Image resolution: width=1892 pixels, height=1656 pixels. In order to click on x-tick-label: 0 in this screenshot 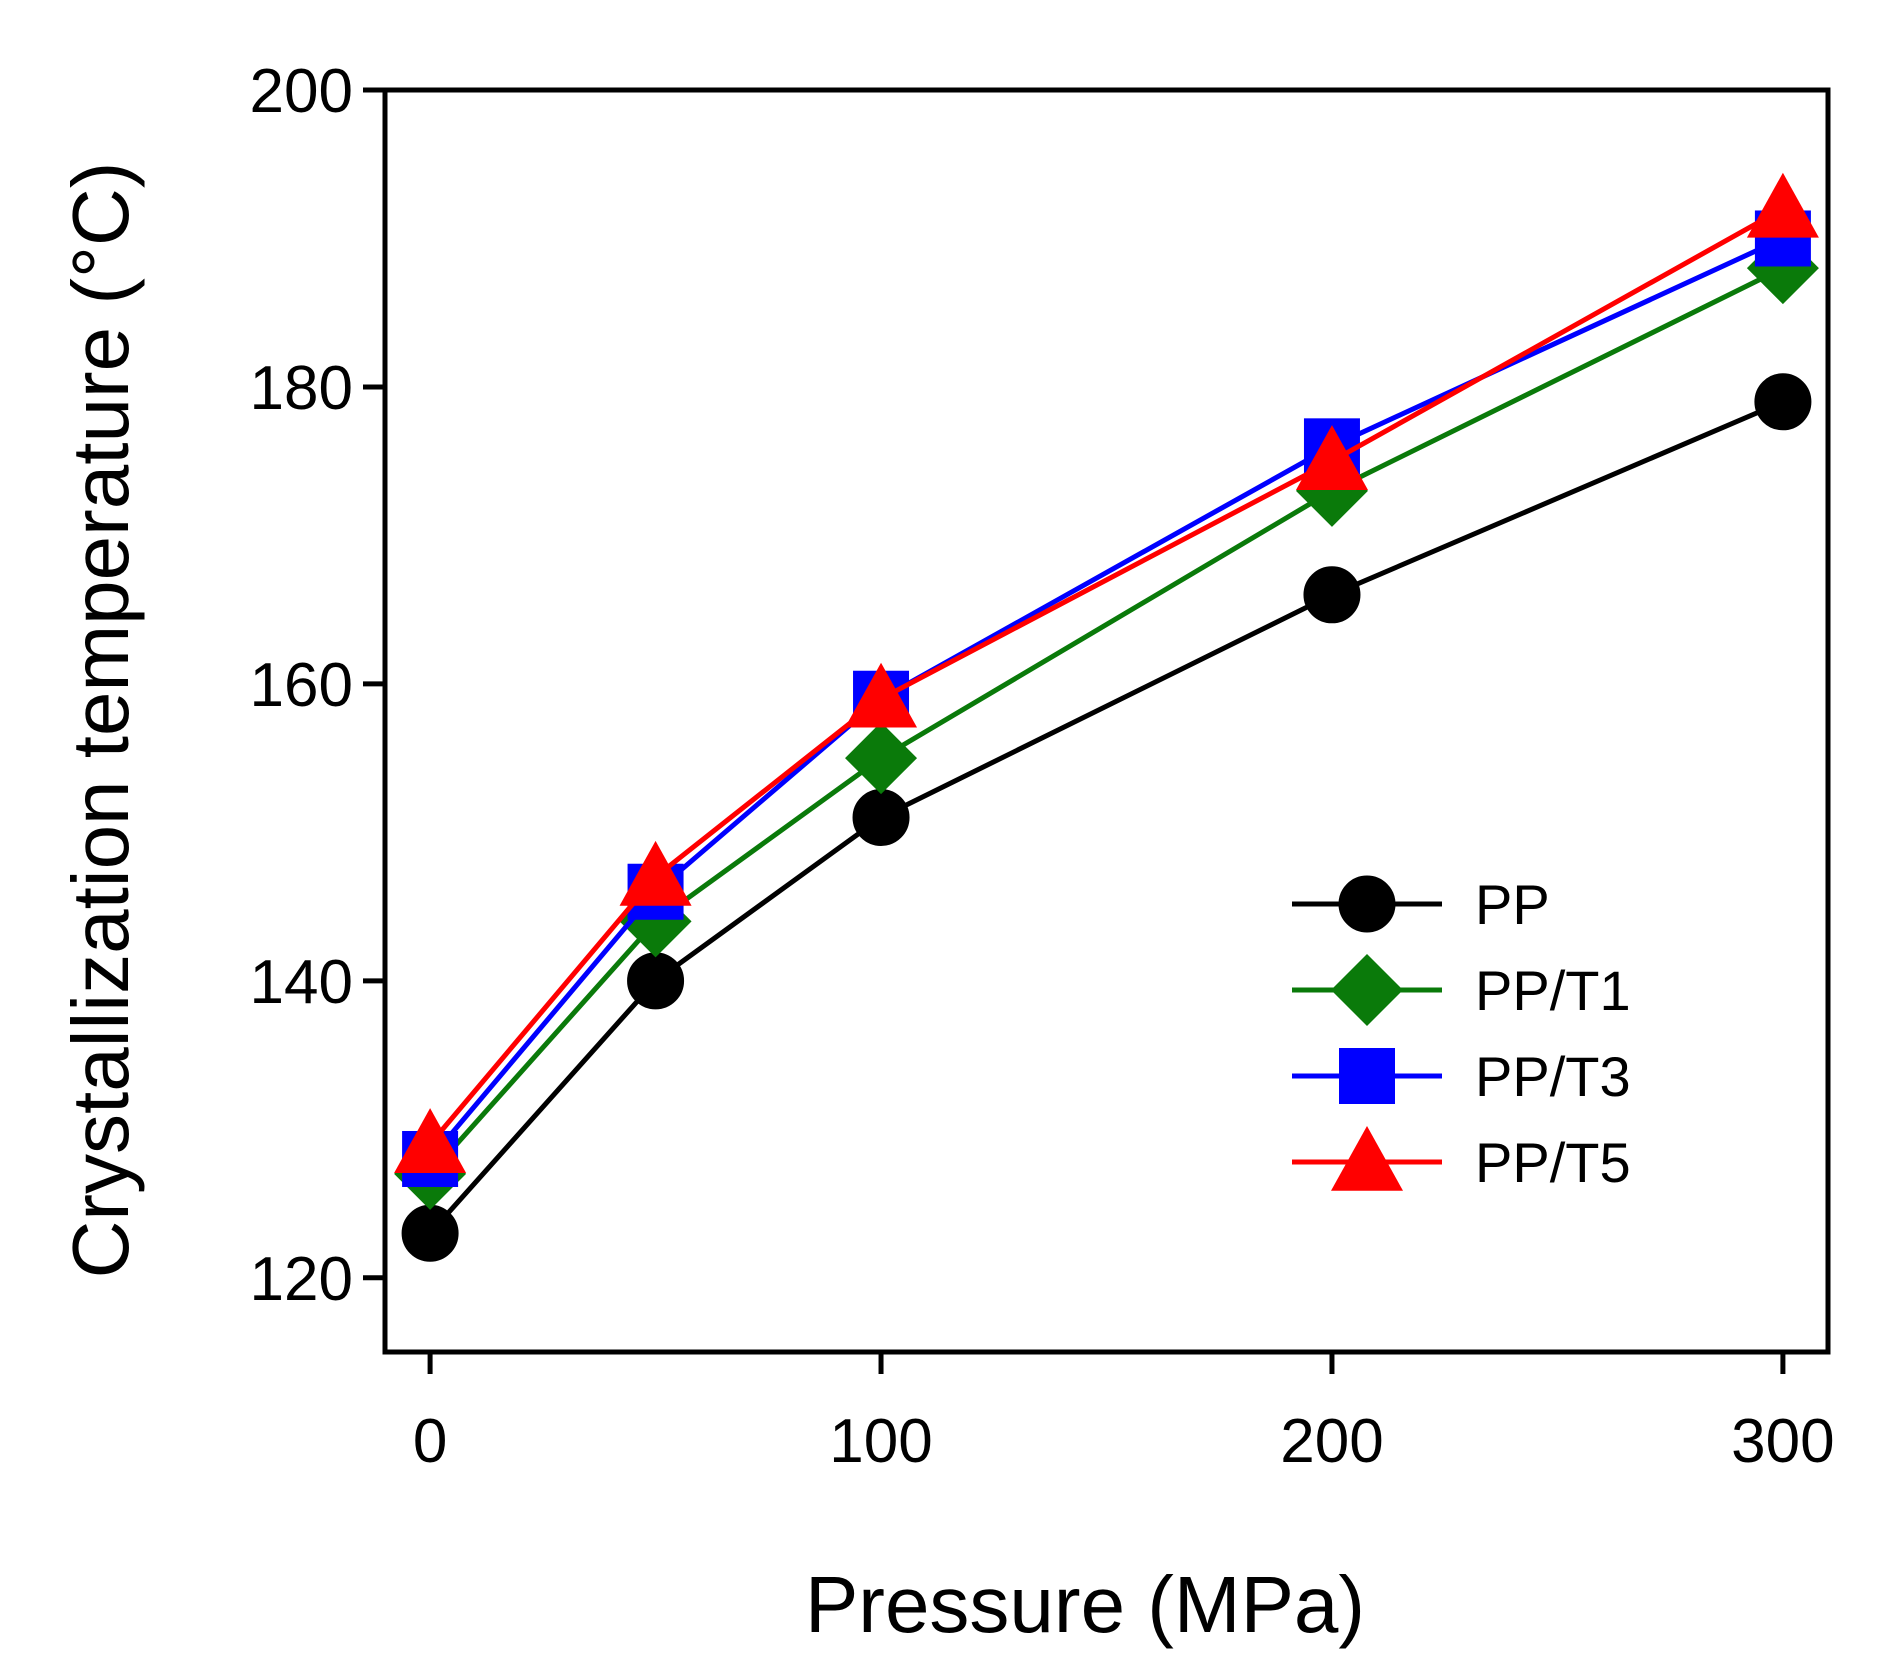, I will do `click(430, 1441)`.